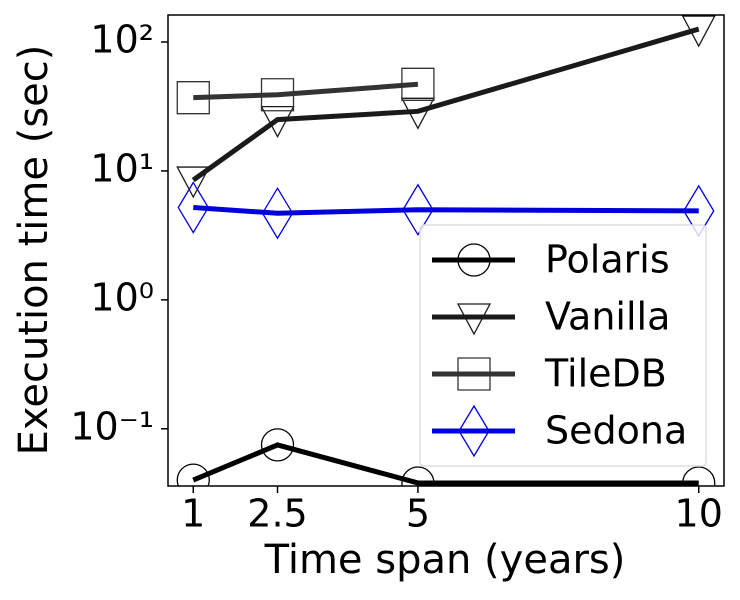 This screenshot has width=740, height=600. Describe the element at coordinates (112, 426) in the screenshot. I see `y-tick-label: 10⁻¹` at that location.